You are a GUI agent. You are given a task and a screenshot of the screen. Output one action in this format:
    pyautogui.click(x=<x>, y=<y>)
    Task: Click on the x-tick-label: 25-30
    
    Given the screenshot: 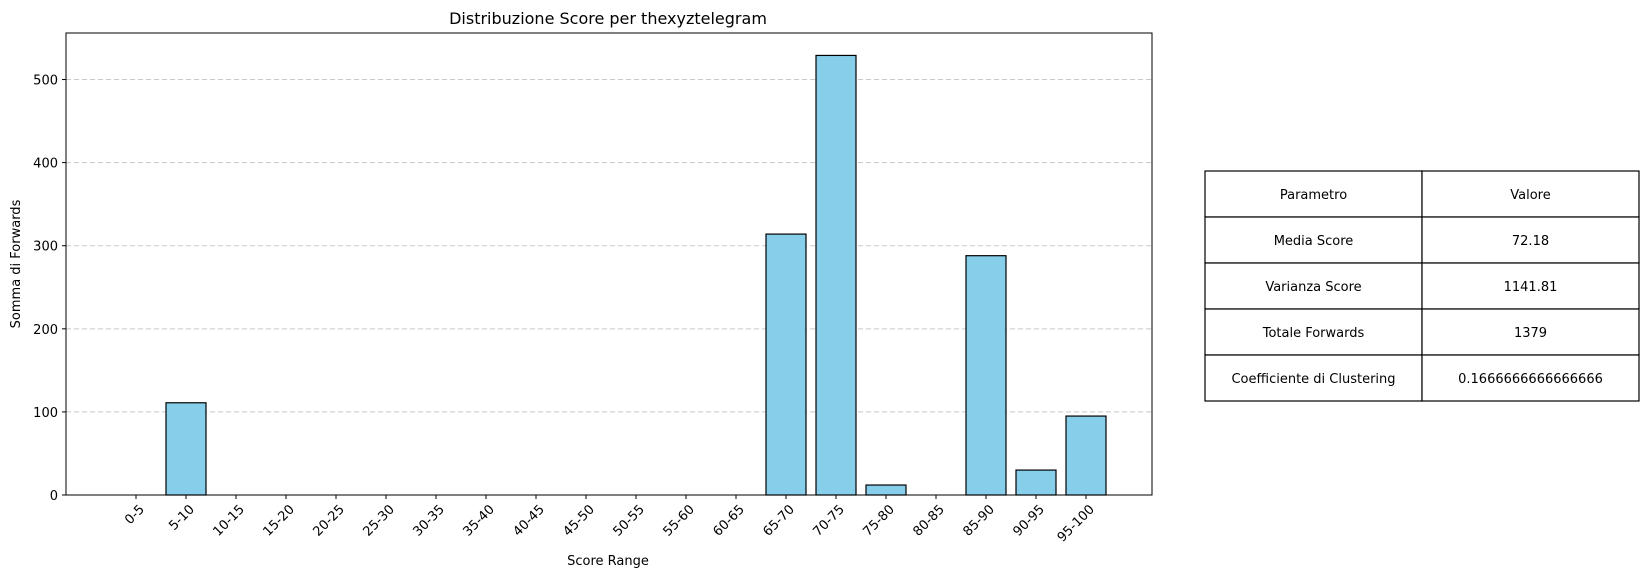 What is the action you would take?
    pyautogui.click(x=379, y=520)
    